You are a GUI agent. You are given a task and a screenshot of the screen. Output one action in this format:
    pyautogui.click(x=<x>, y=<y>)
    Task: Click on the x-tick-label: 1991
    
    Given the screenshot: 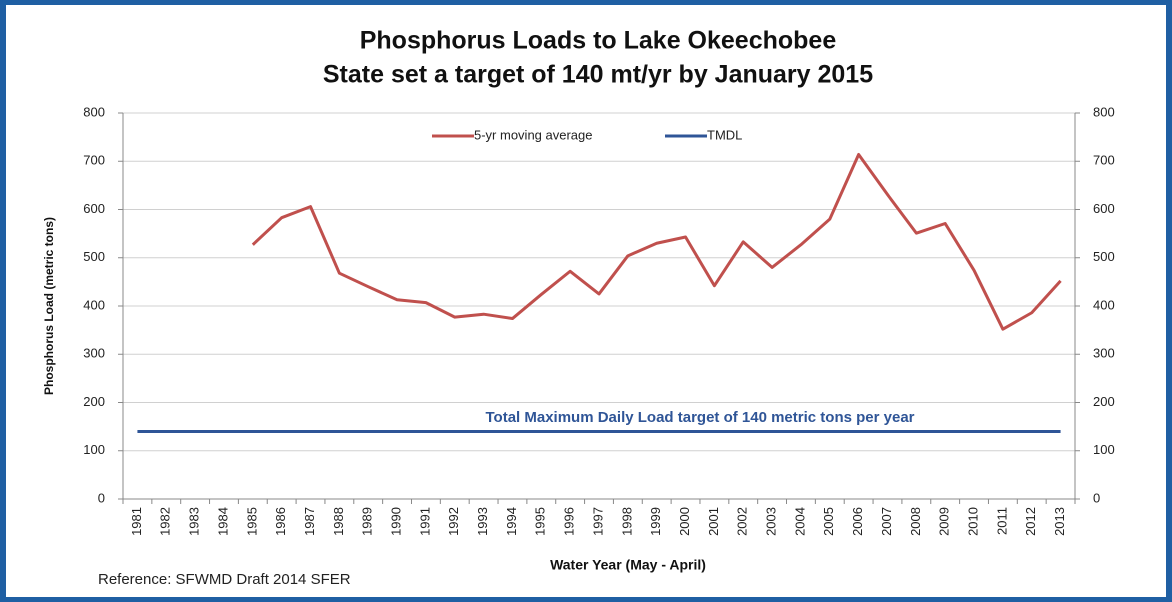 What is the action you would take?
    pyautogui.click(x=424, y=521)
    